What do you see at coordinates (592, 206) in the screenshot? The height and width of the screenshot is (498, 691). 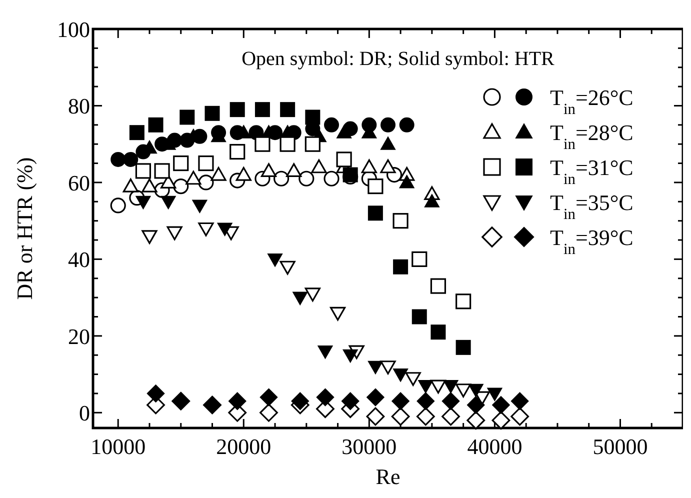 I see `legend-label: T$_{in}$=35°C` at bounding box center [592, 206].